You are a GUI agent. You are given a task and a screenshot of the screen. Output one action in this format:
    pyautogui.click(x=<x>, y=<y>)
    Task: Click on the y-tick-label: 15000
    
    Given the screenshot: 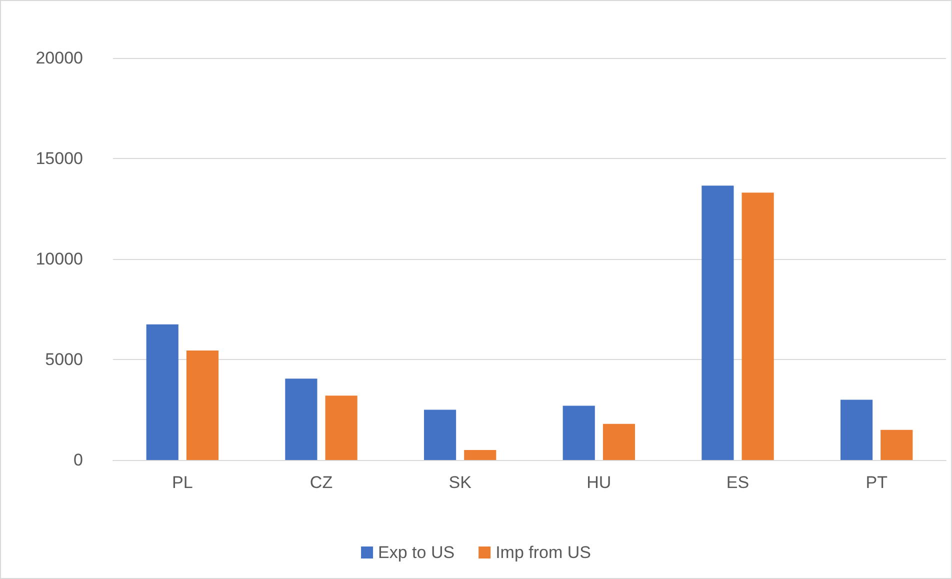 What is the action you would take?
    pyautogui.click(x=59, y=158)
    